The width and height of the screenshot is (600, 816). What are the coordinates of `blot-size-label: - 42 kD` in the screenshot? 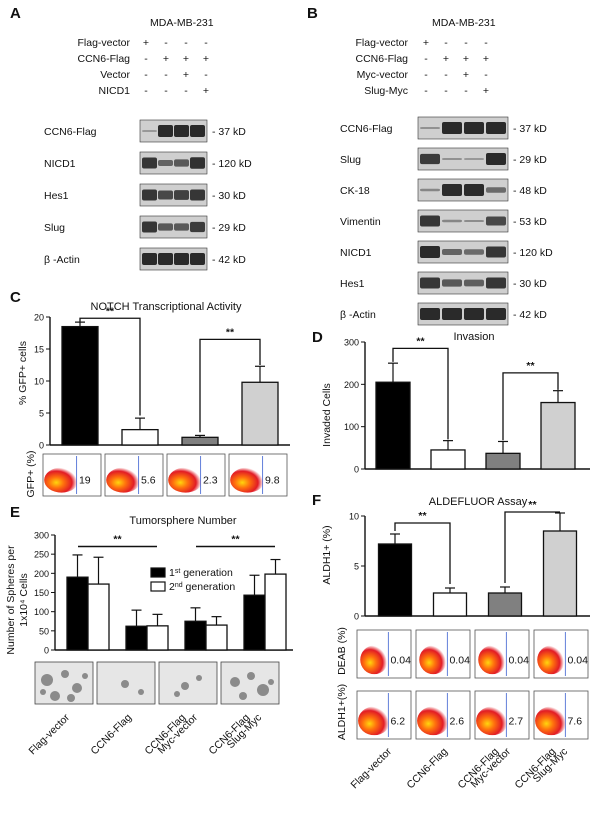 It's located at (229, 260).